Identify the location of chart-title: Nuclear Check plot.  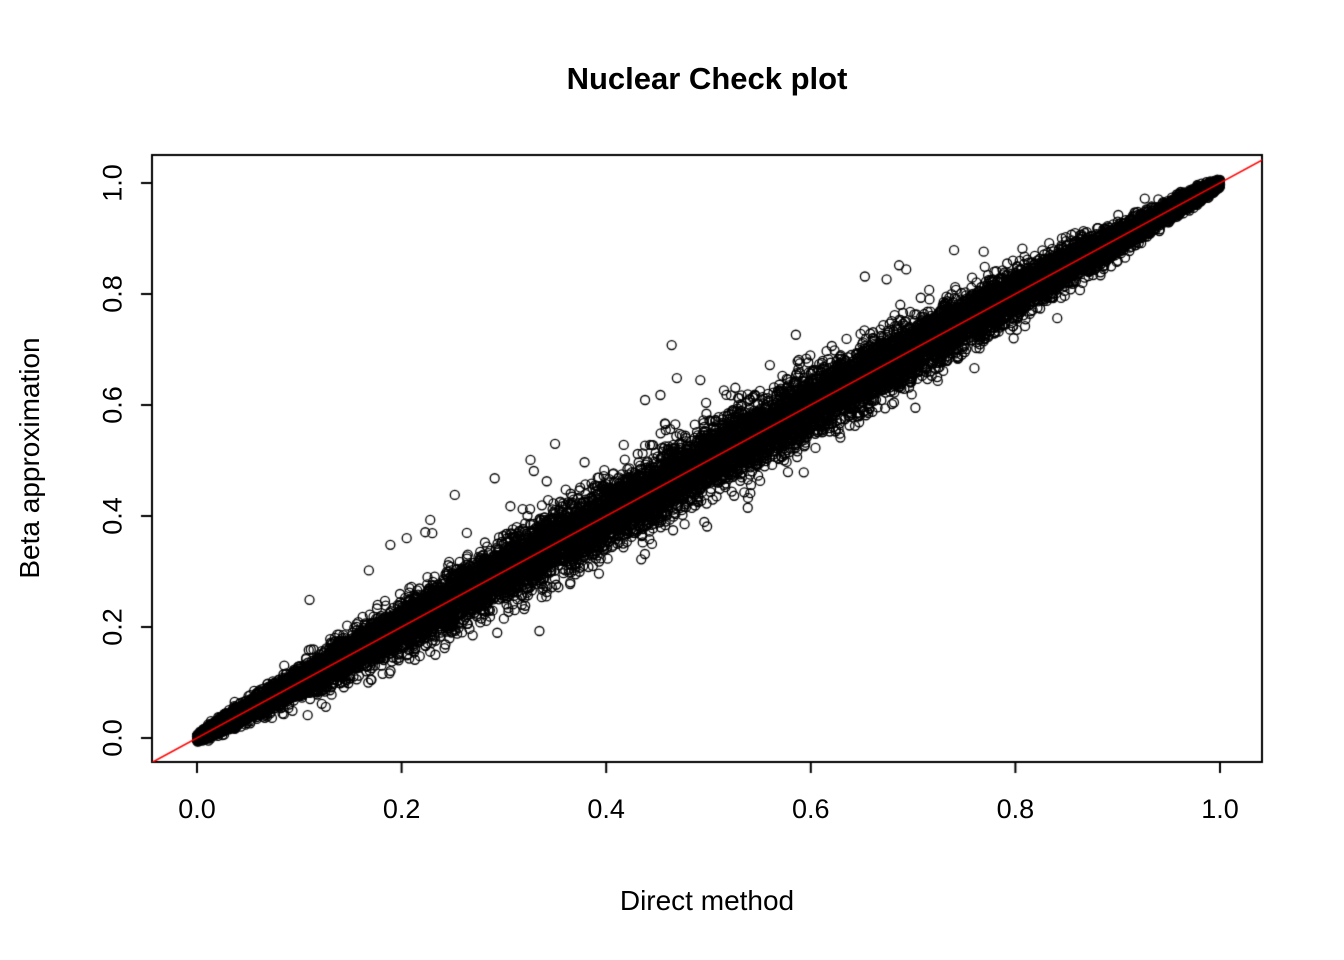
(707, 78).